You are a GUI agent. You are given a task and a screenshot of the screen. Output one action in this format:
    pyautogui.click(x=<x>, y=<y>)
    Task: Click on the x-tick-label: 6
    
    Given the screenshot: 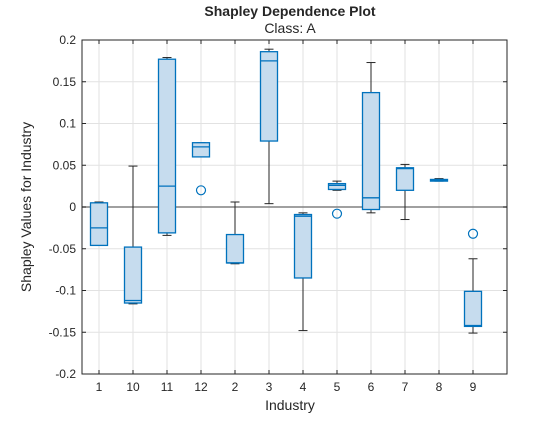 What is the action you would take?
    pyautogui.click(x=371, y=387)
    